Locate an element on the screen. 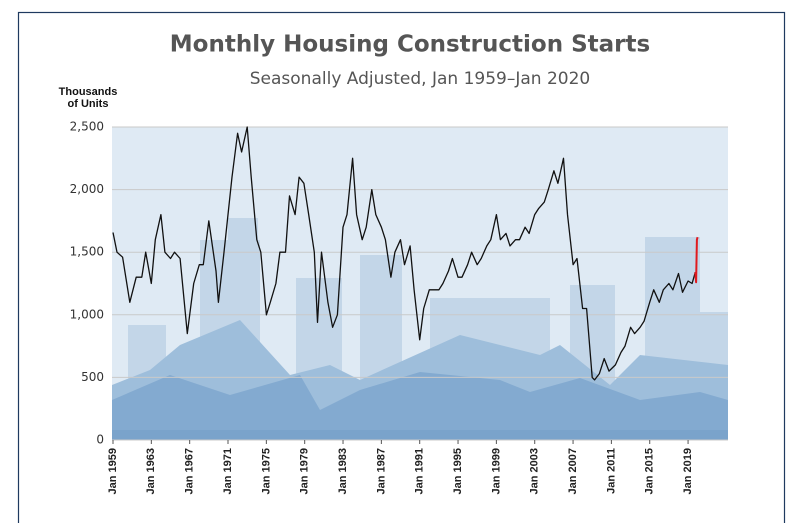  x-tick-label: Jan 2019 is located at coordinates (688, 471).